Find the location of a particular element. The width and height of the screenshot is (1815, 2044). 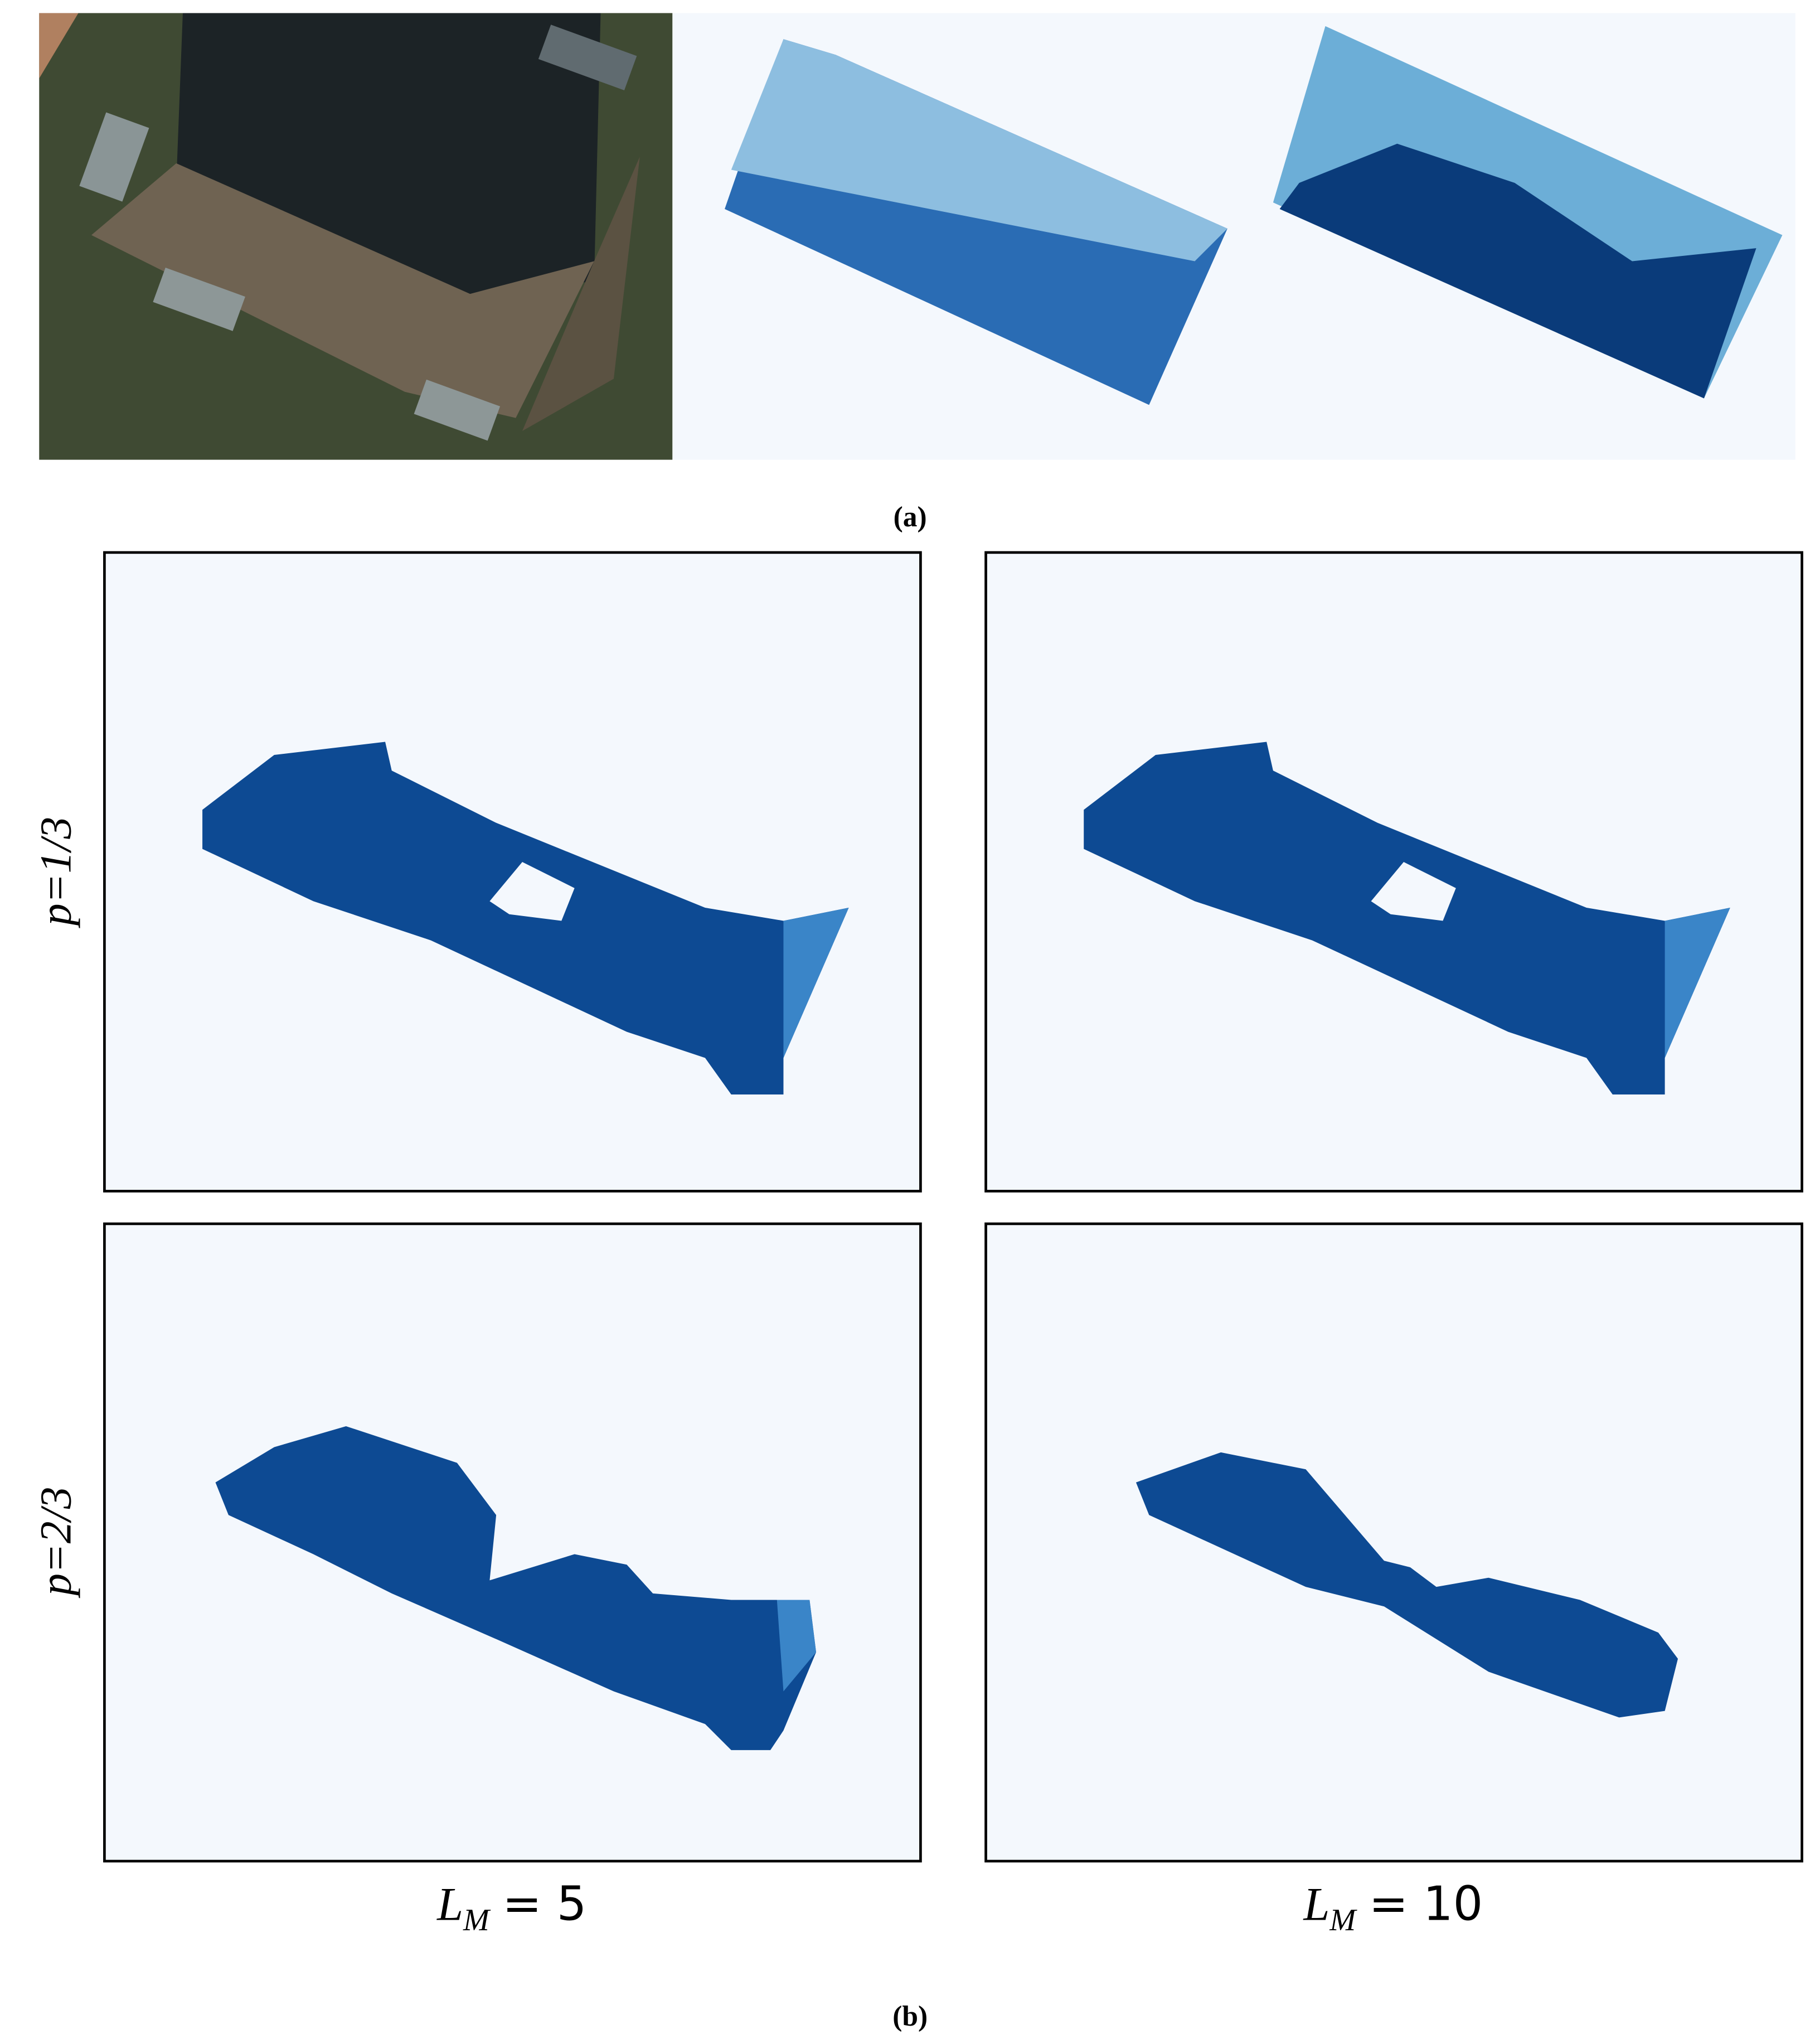

aerial-photo is located at coordinates (356, 237).